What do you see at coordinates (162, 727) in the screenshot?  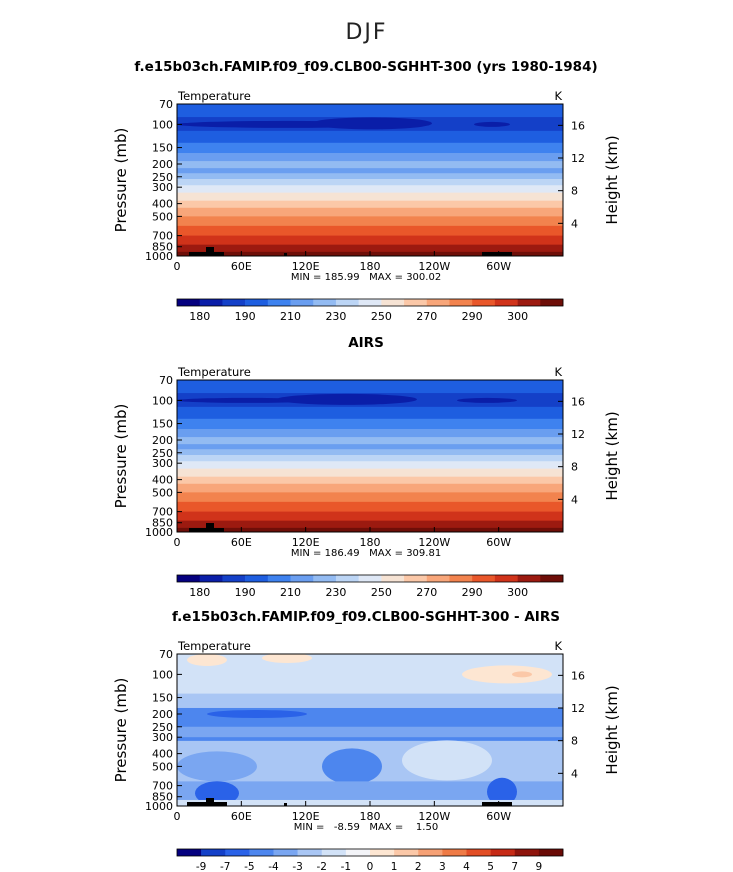 I see `y-tick-label: 250` at bounding box center [162, 727].